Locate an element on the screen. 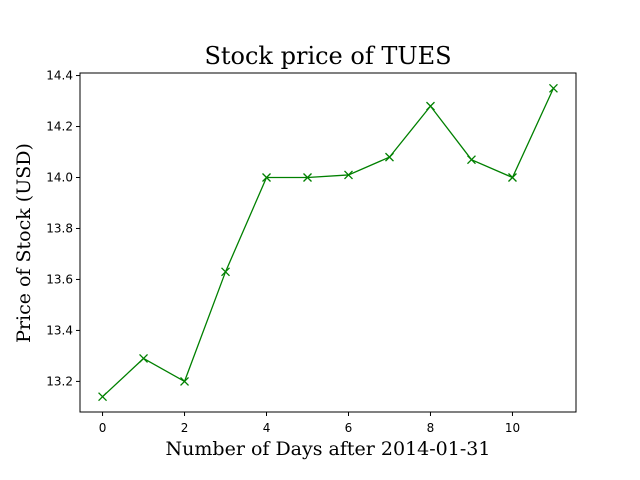 This screenshot has width=640, height=480. x-axis-label: Number of Days after 2014-01-31 is located at coordinates (328, 449).